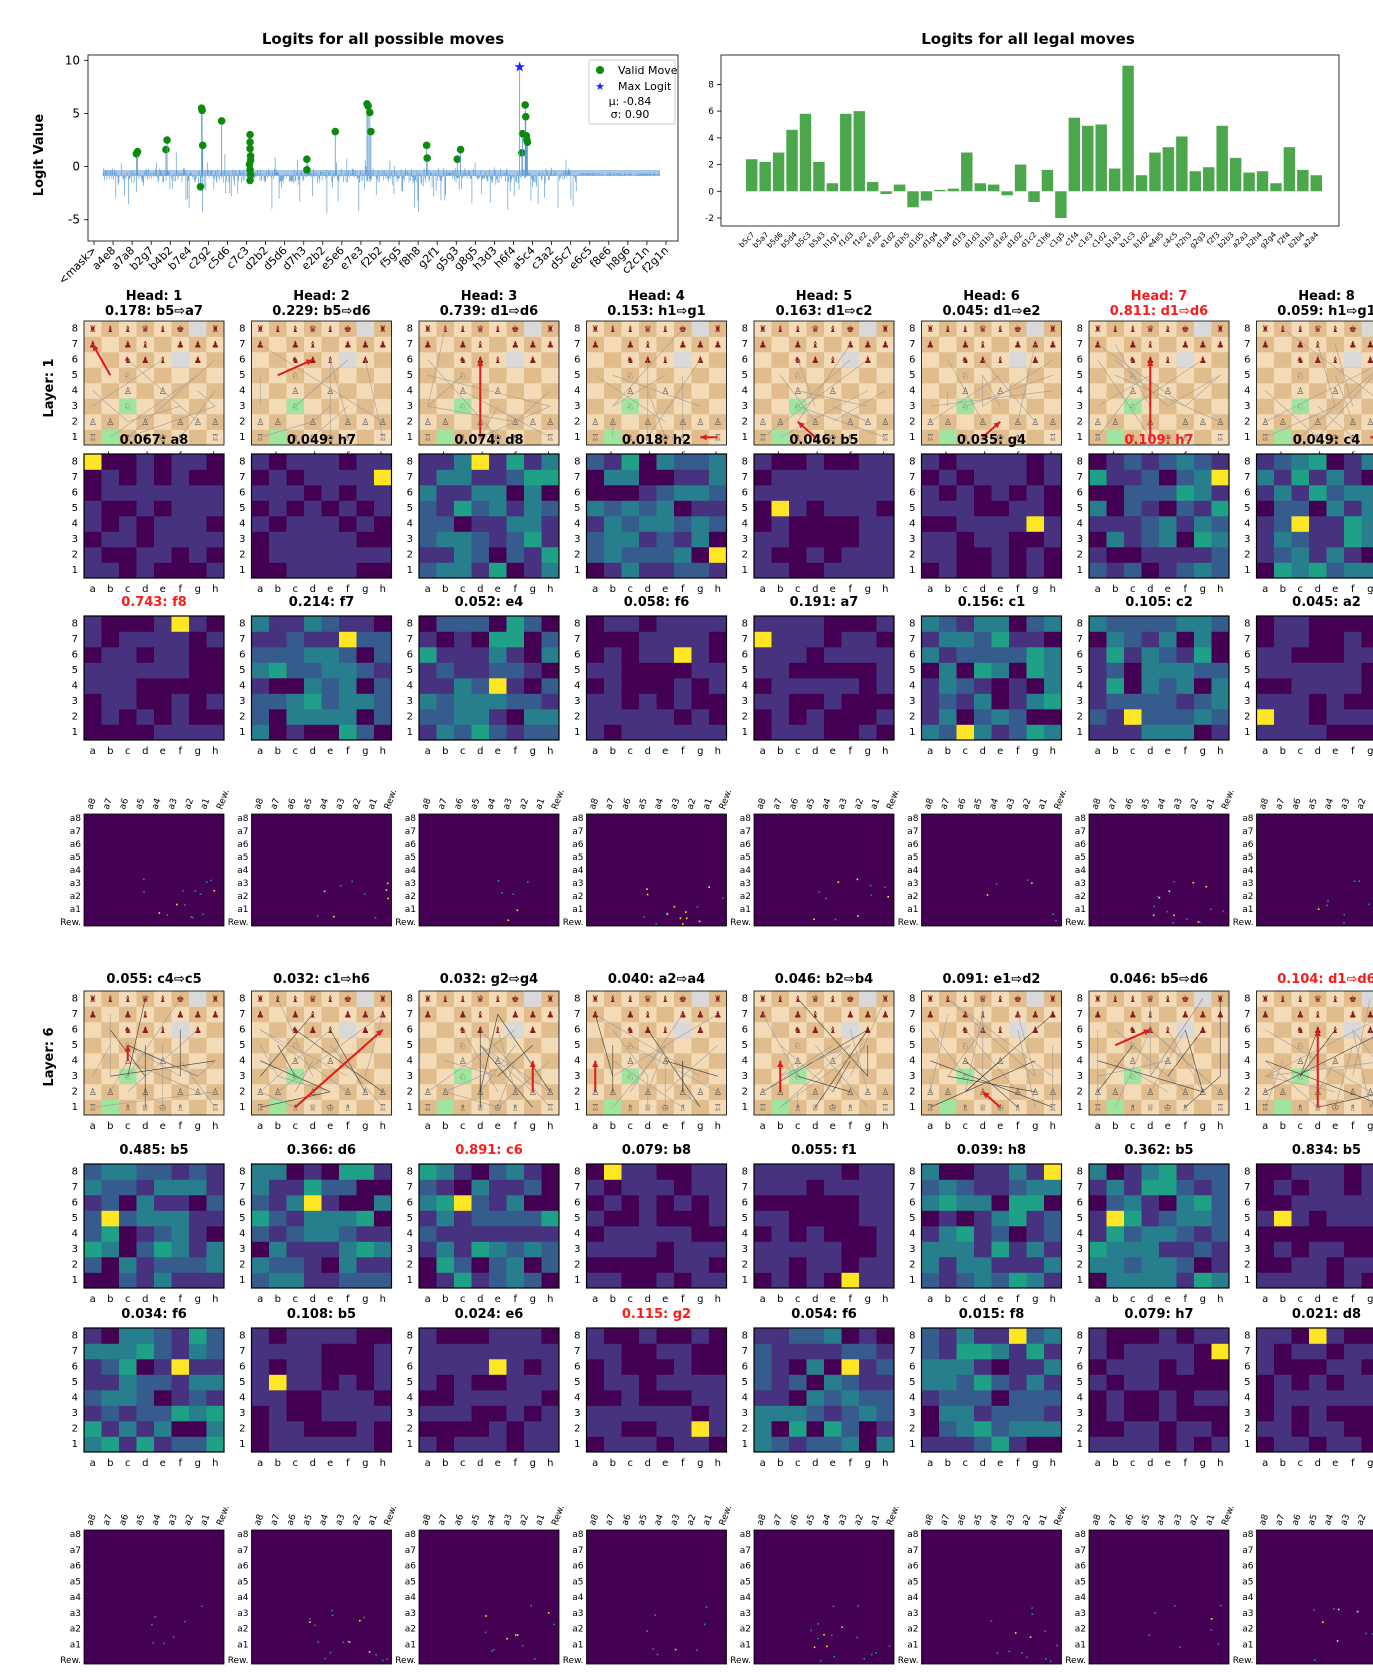 This screenshot has width=1373, height=1675. What do you see at coordinates (242, 437) in the screenshot?
I see `rank-label: 1` at bounding box center [242, 437].